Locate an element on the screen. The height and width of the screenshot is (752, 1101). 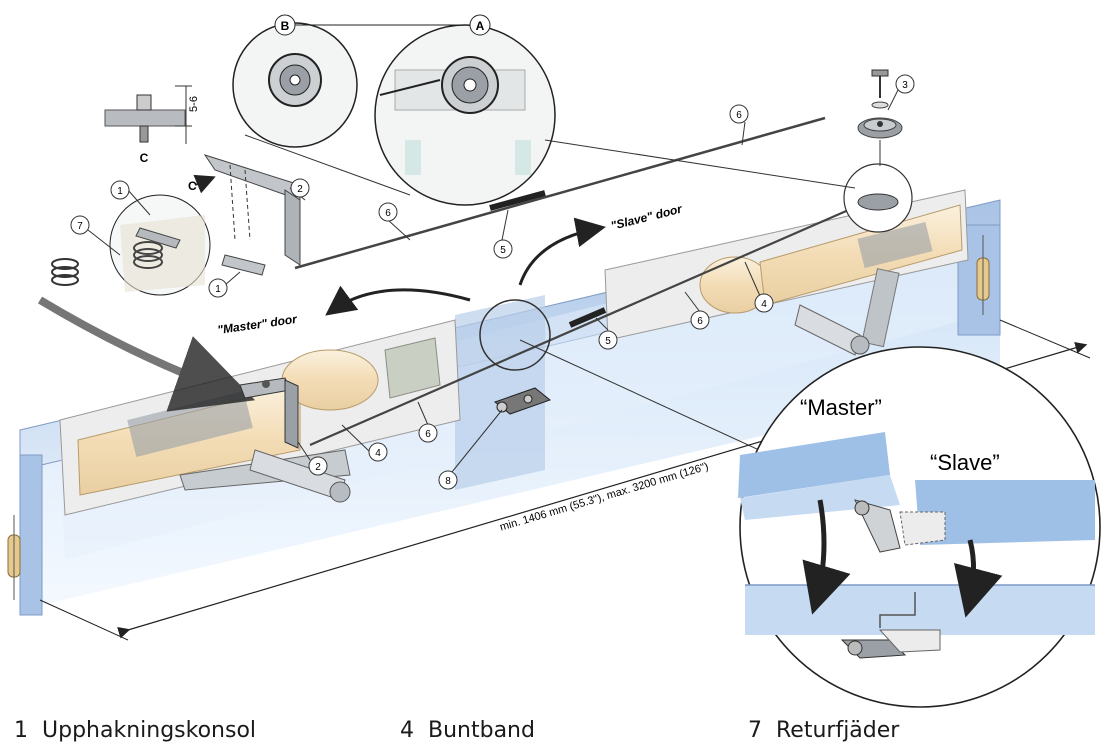
callout-2b: 2 is located at coordinates (312, 458).